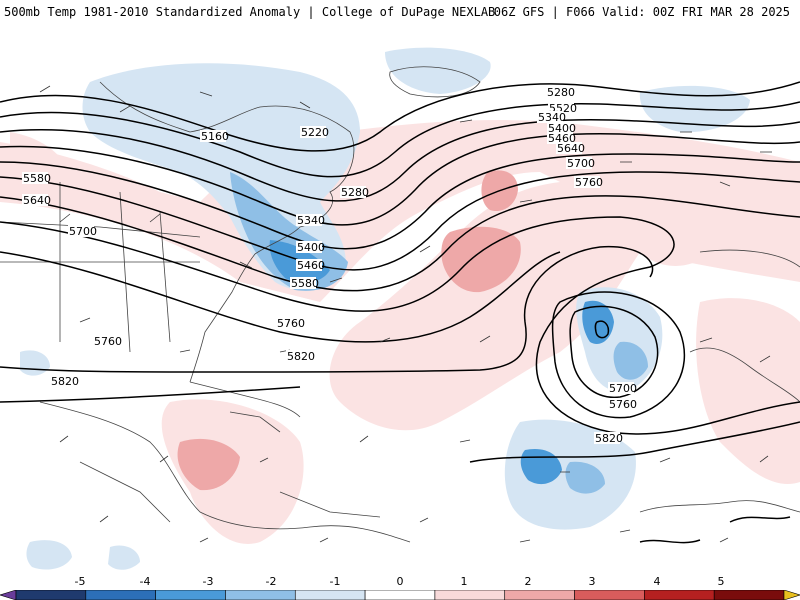  What do you see at coordinates (552, 117) in the screenshot?
I see `contour-label-5340-east: 5340` at bounding box center [552, 117].